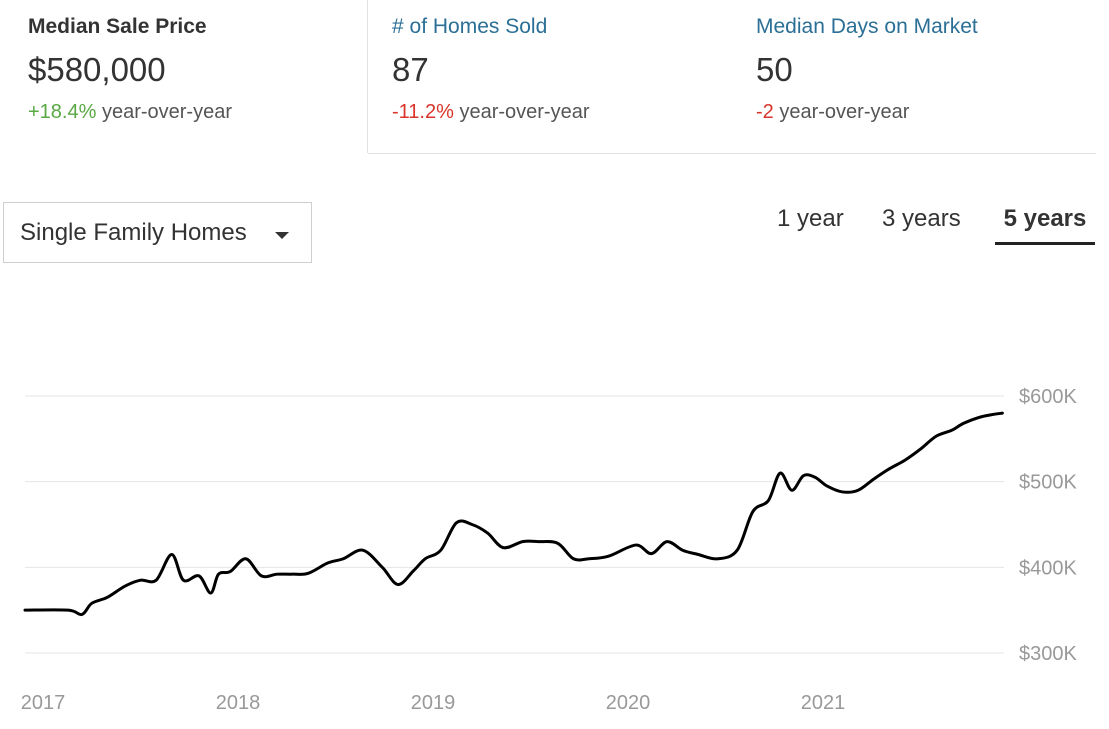  Describe the element at coordinates (926, 112) in the screenshot. I see `yoy-change: -2 year-over-year` at that location.